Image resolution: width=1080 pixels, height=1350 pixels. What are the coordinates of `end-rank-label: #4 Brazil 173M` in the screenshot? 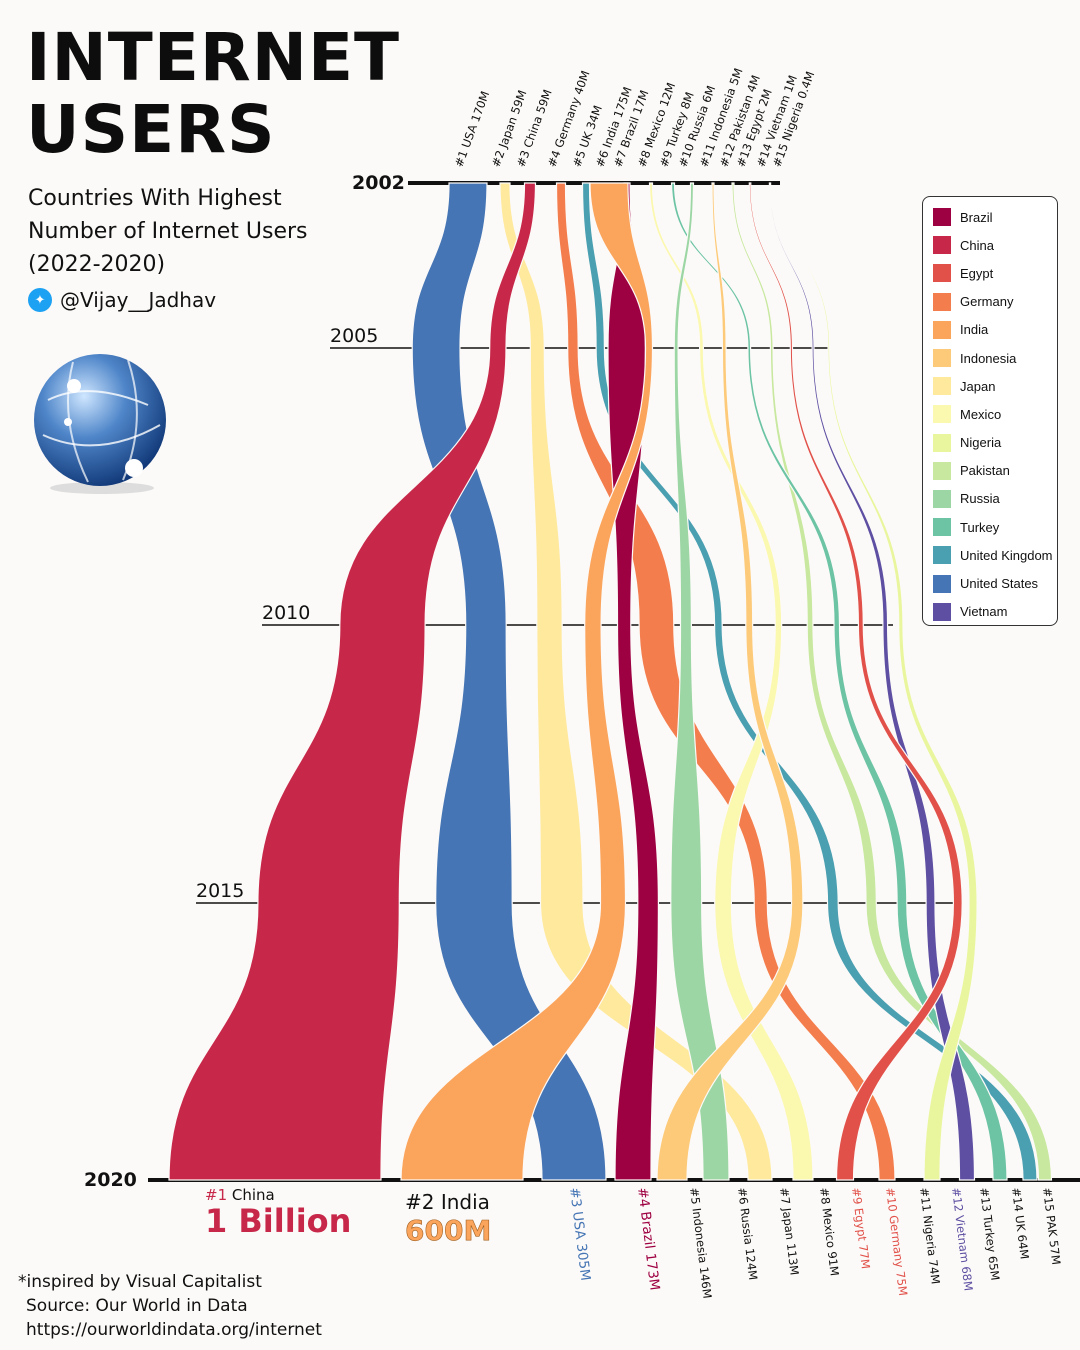 It's located at (648, 1239).